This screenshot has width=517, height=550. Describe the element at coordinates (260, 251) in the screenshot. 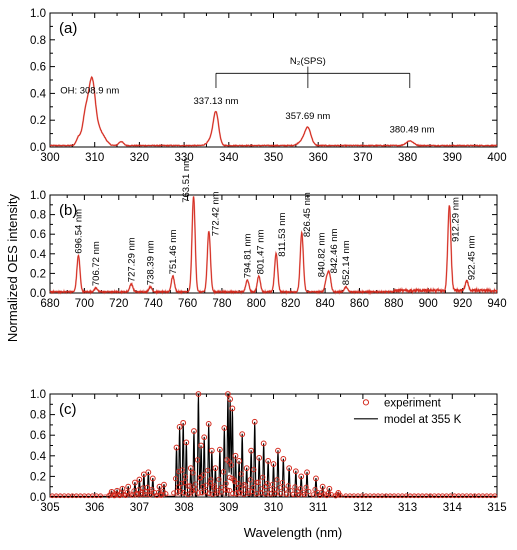

I see `panel-b-peak-label: 801.47 nm` at that location.